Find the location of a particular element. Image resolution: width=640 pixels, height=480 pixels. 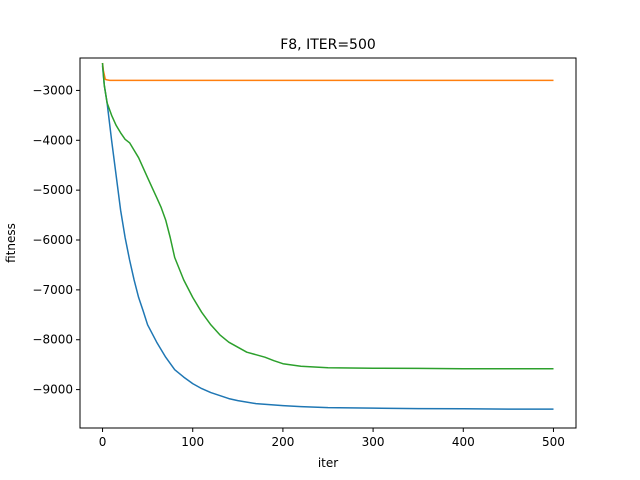

y-tick-label: −8000 is located at coordinates (52, 340).